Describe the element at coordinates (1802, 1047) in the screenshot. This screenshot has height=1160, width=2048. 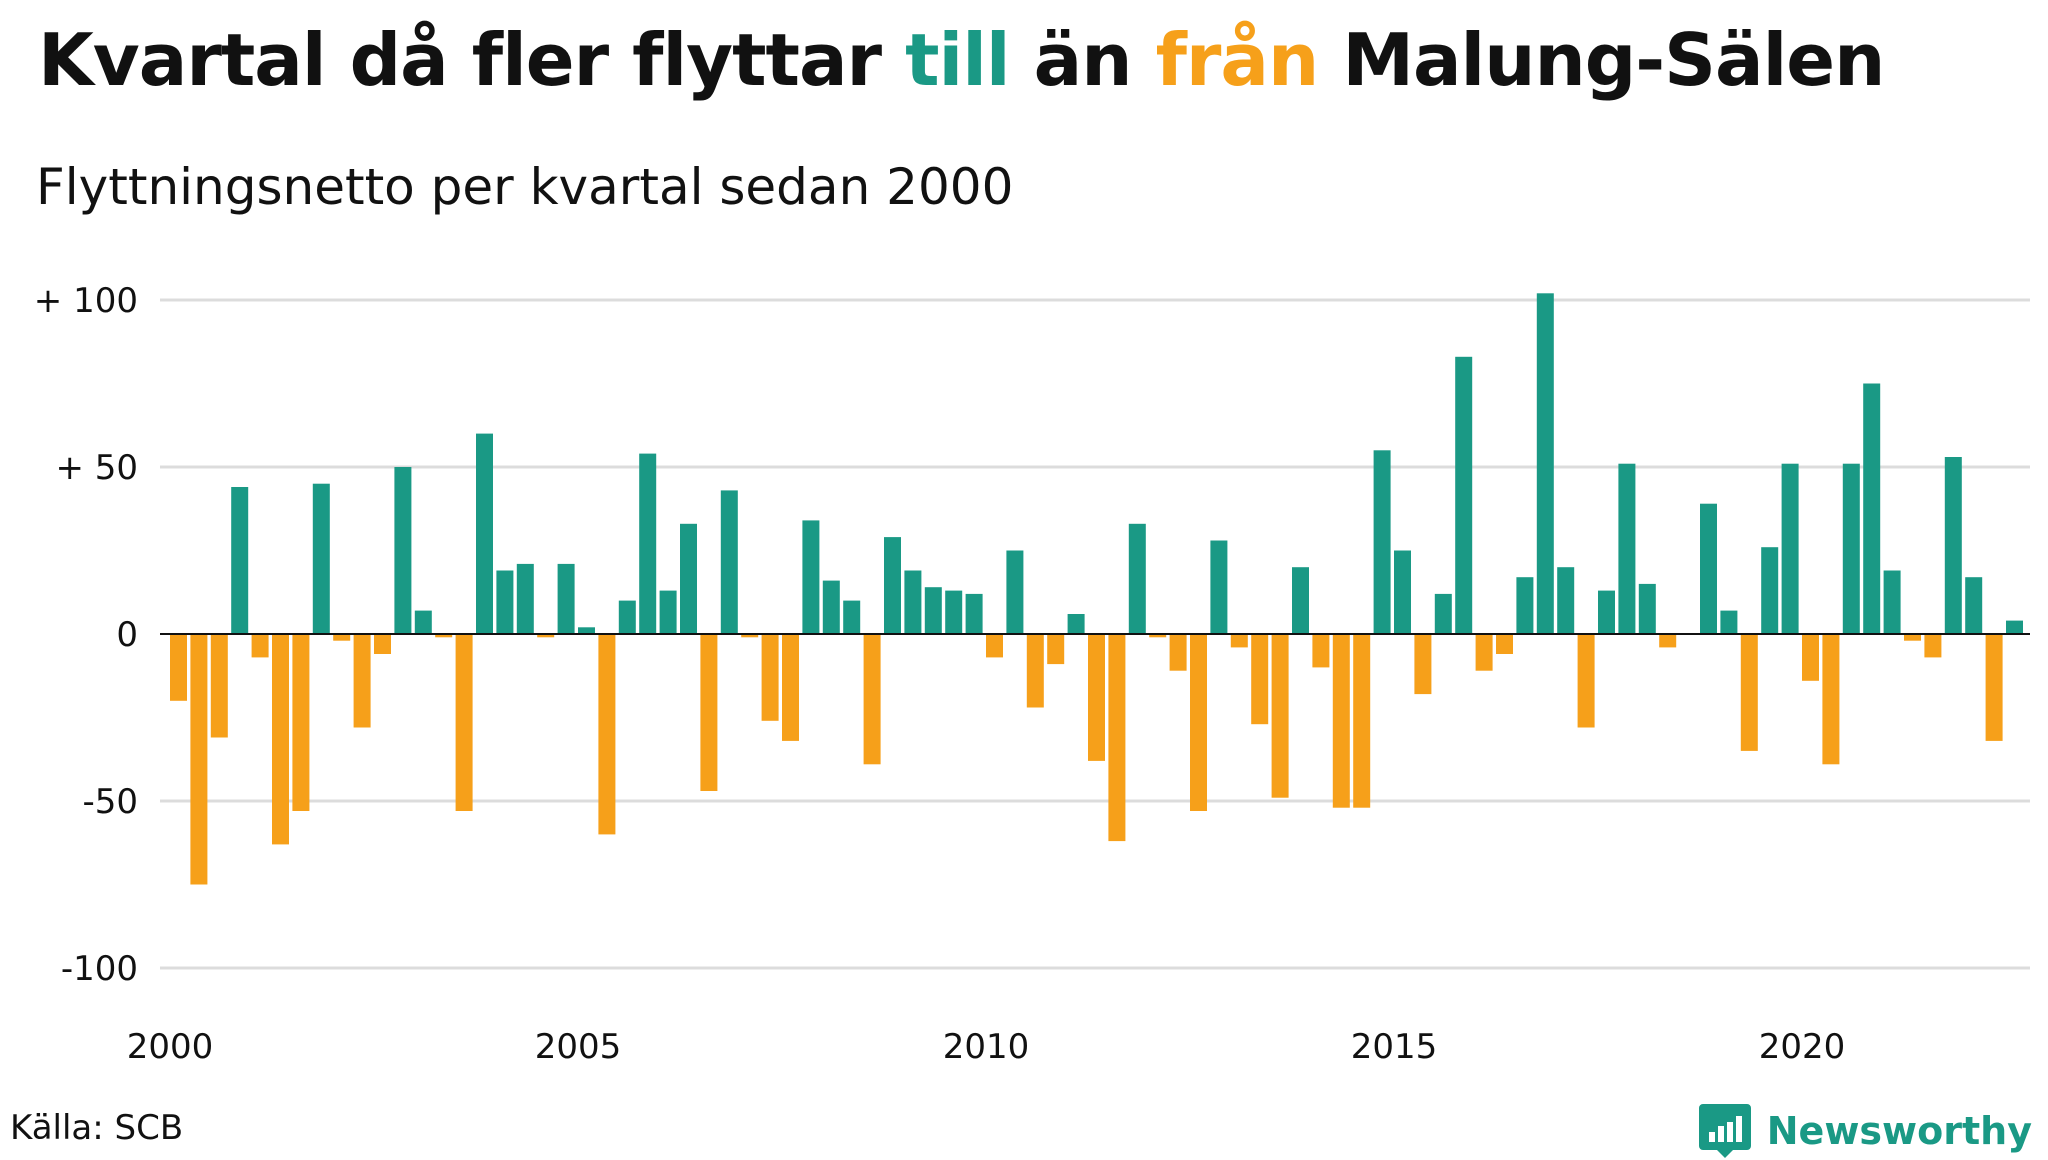
I see `x-tick-label: 2020` at that location.